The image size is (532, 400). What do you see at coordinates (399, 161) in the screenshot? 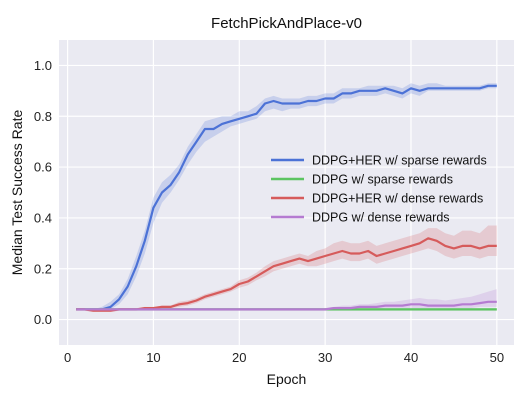
I see `legend-entry: DDPG+HER w/ sparse rewards` at bounding box center [399, 161].